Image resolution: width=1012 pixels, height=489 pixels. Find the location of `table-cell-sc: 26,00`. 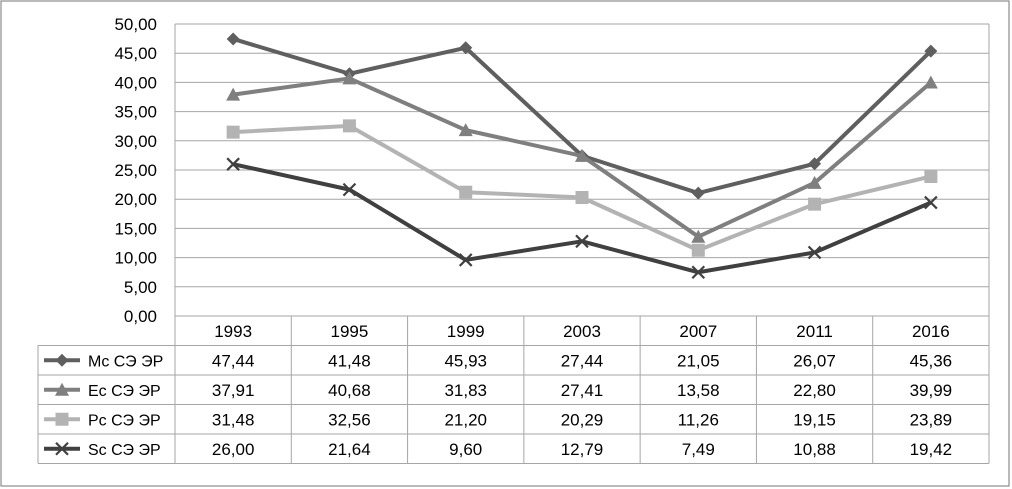

table-cell-sc: 26,00 is located at coordinates (233, 449).